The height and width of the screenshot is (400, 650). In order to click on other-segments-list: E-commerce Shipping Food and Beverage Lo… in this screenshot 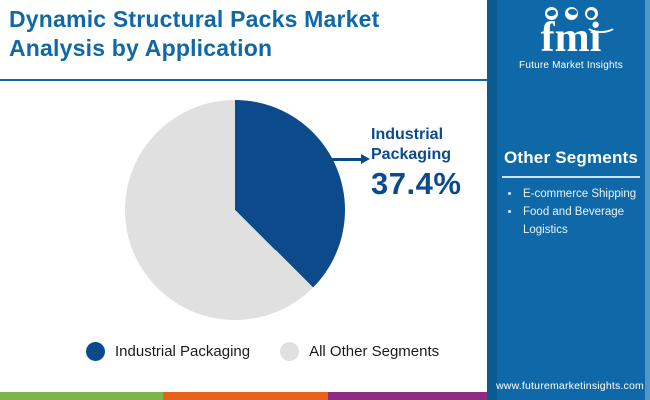, I will do `click(573, 212)`.